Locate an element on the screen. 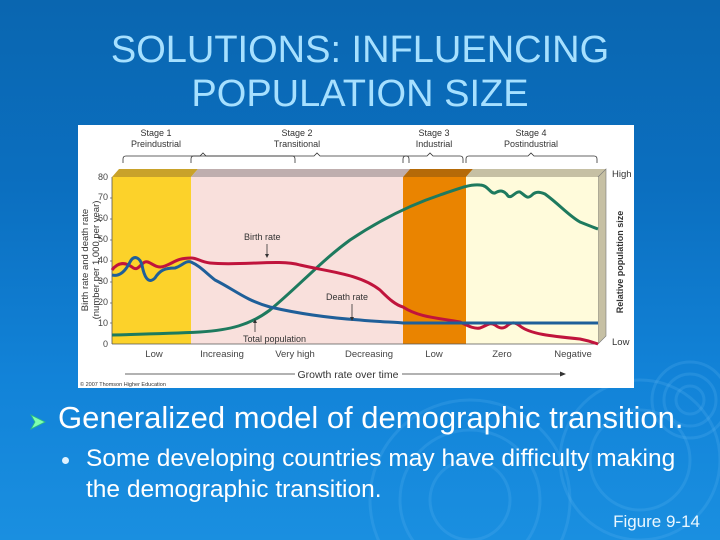 The height and width of the screenshot is (540, 720). stage-4-label: Postindustrial is located at coordinates (531, 144).